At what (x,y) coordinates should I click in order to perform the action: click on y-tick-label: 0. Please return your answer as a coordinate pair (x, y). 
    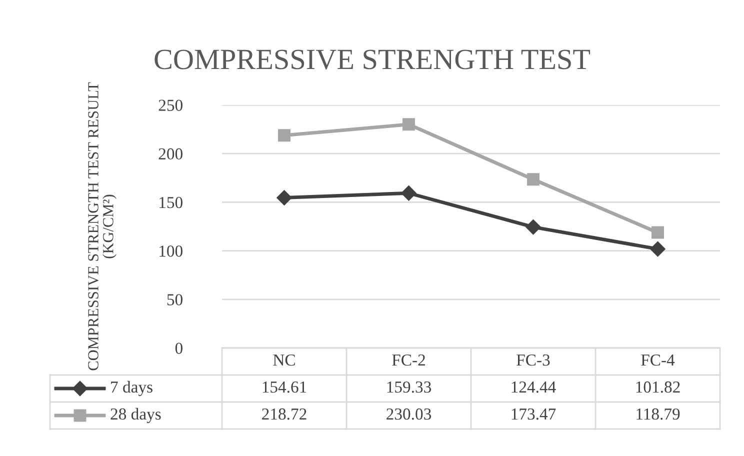
    Looking at the image, I should click on (178, 348).